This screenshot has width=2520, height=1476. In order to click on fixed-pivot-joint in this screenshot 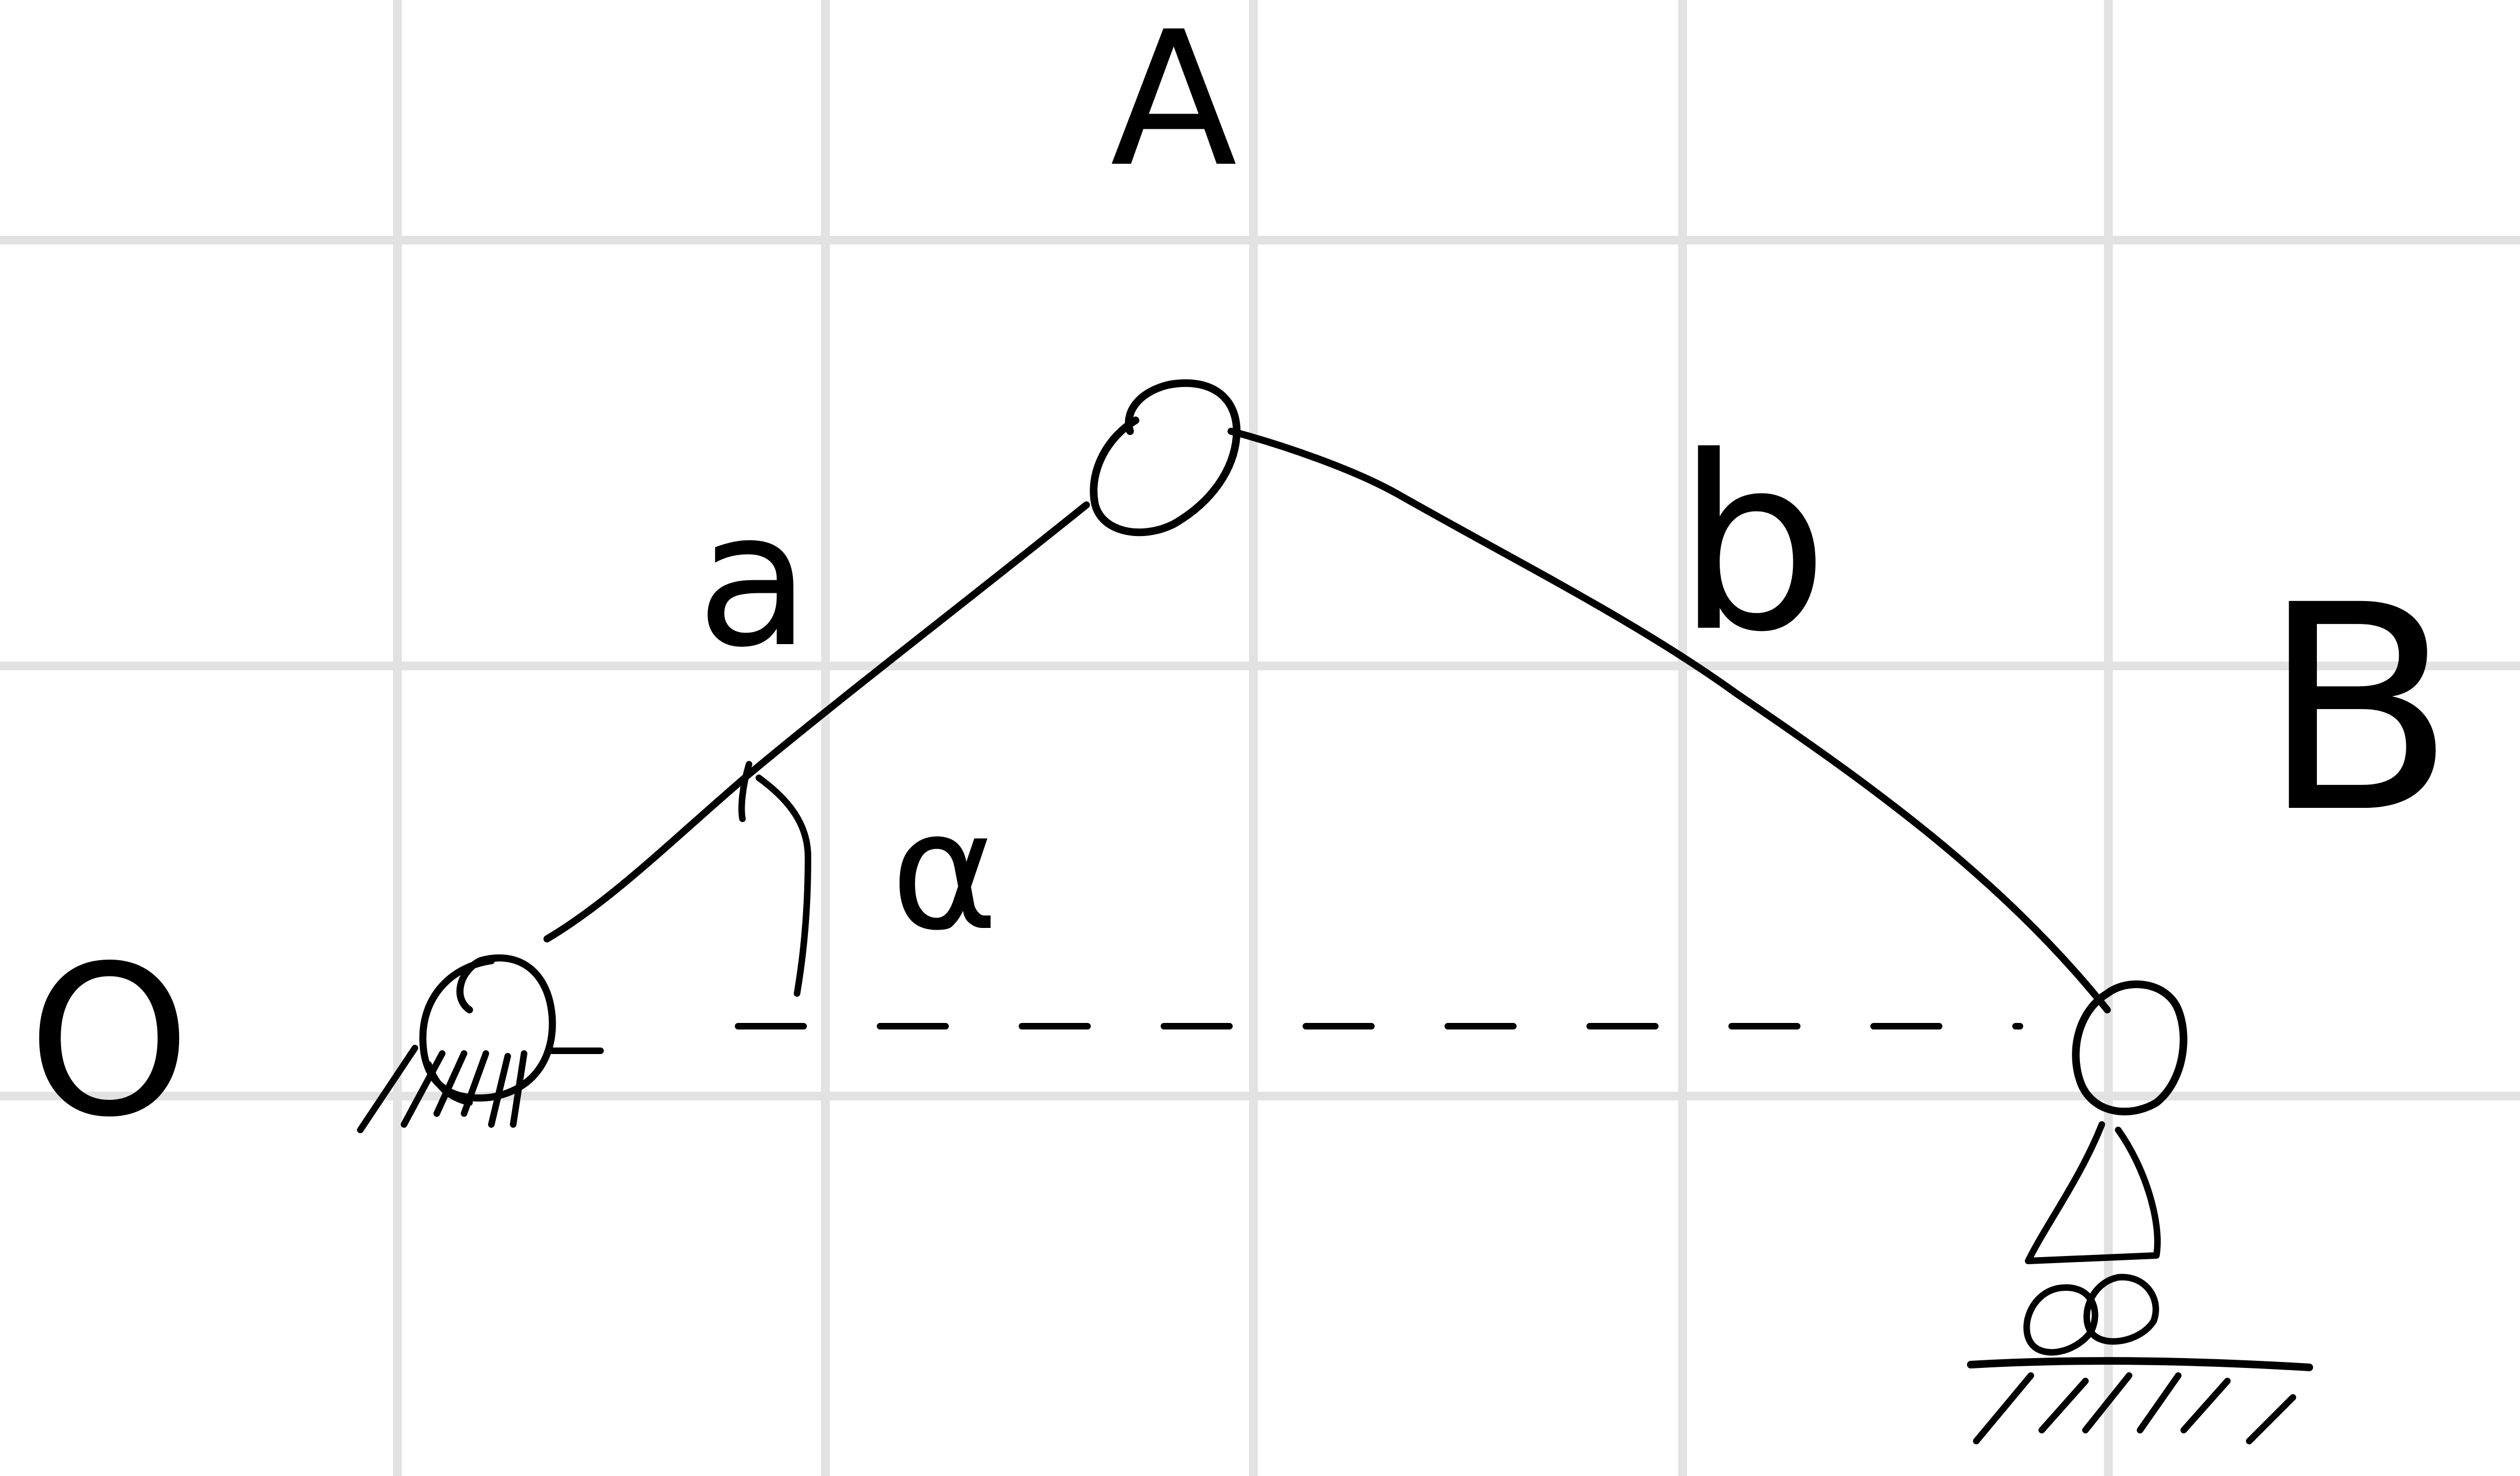, I will do `click(487, 1028)`.